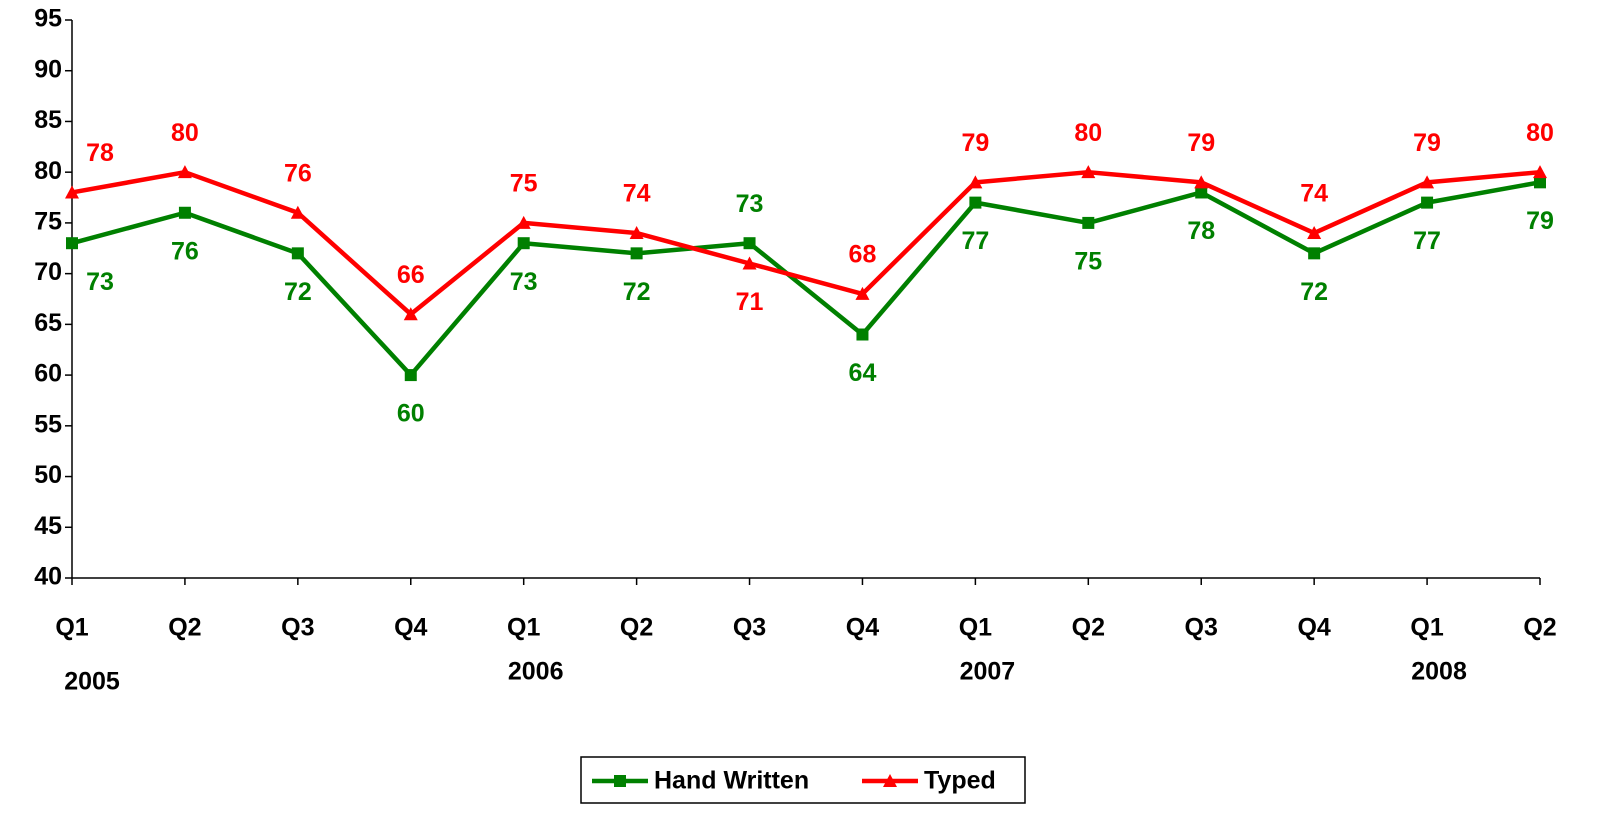  I want to click on y-tick-label: 65, so click(48, 323).